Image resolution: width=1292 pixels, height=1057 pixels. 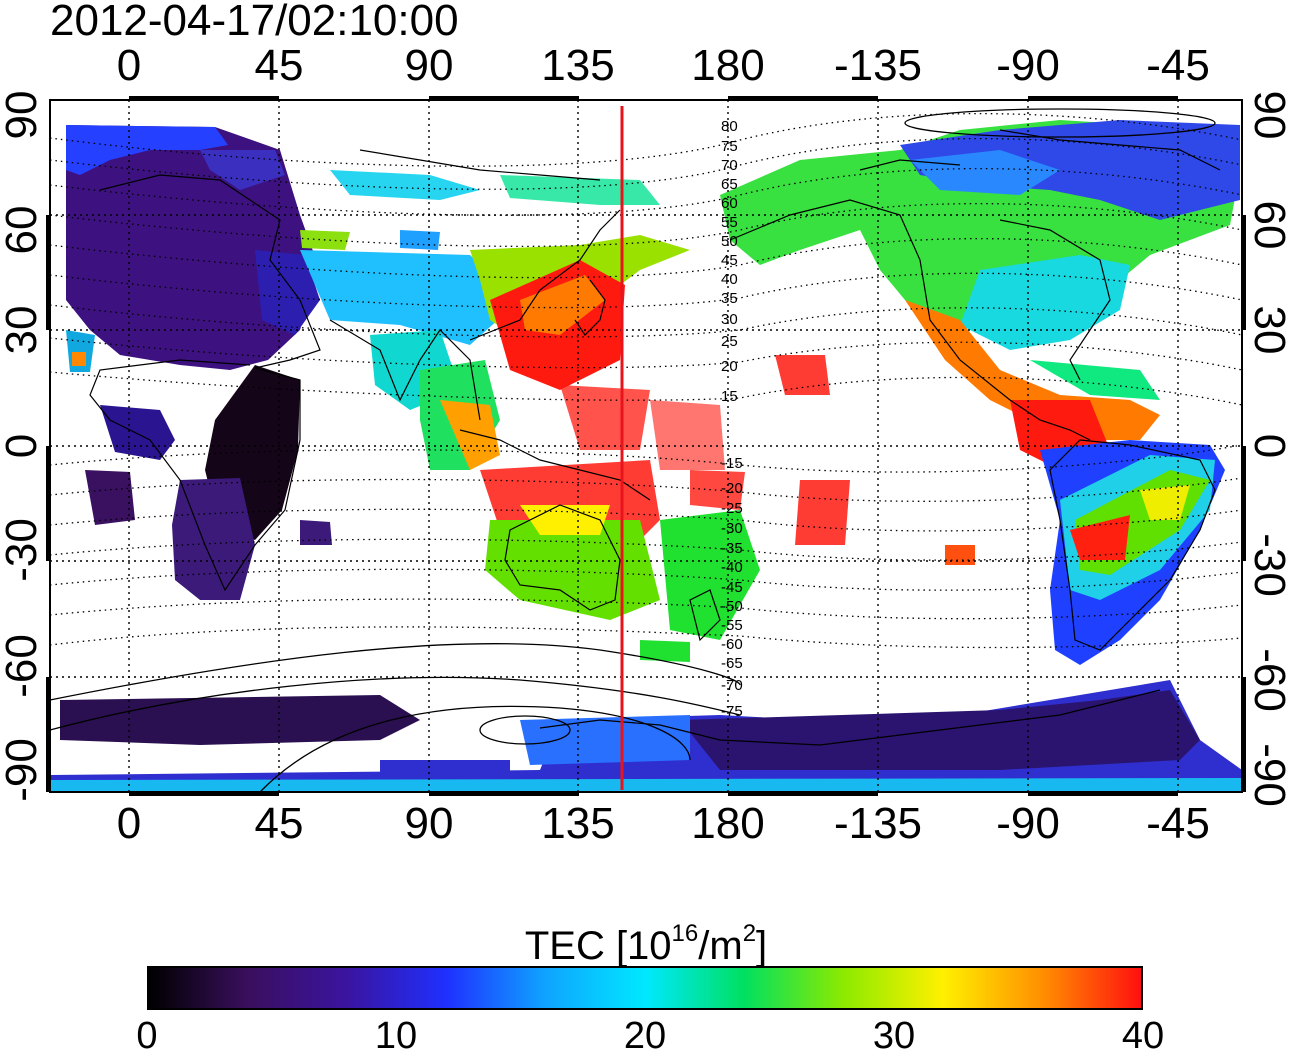 I want to click on contour-label-s30: -30, so click(x=732, y=528).